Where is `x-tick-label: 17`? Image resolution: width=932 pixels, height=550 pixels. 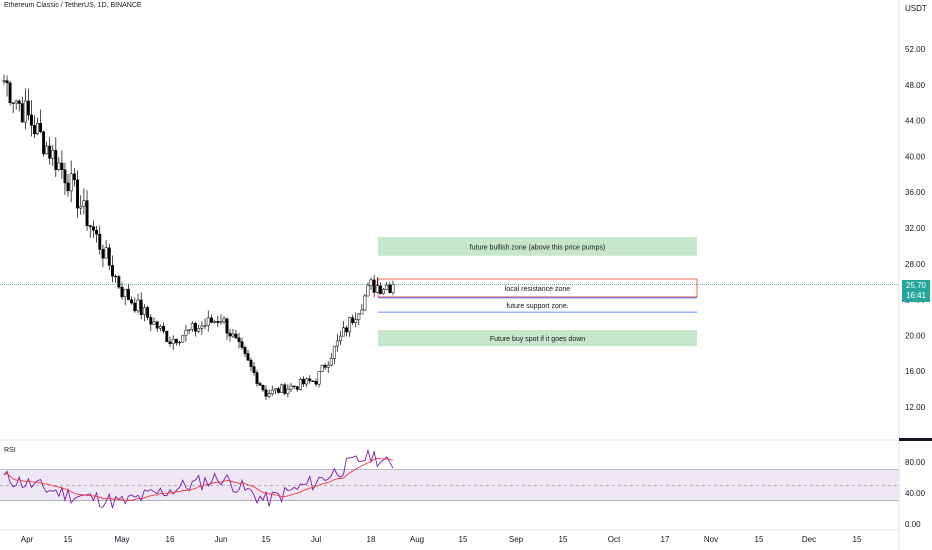 x-tick-label: 17 is located at coordinates (665, 539).